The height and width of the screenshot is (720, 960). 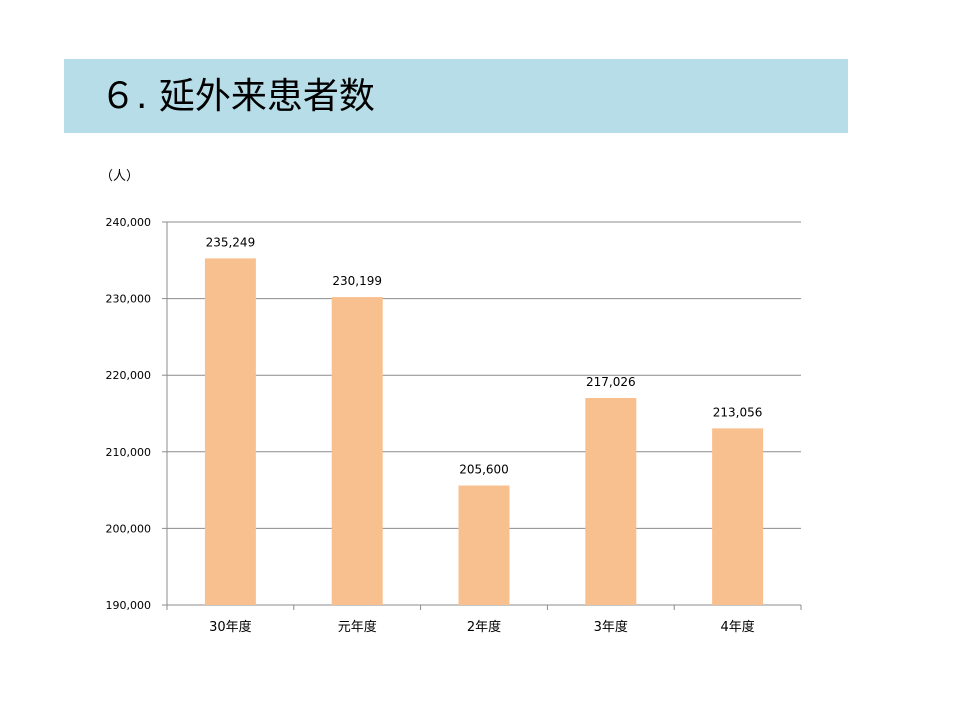 I want to click on y-axis-unit-label: （人）, so click(x=120, y=176).